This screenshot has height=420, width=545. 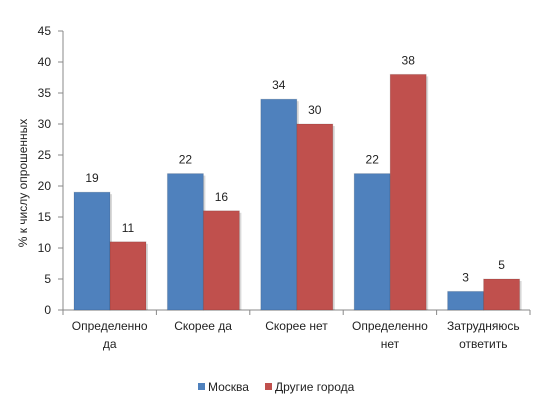 I want to click on x-category-label: Затрудняюсь ответить, so click(x=483, y=335).